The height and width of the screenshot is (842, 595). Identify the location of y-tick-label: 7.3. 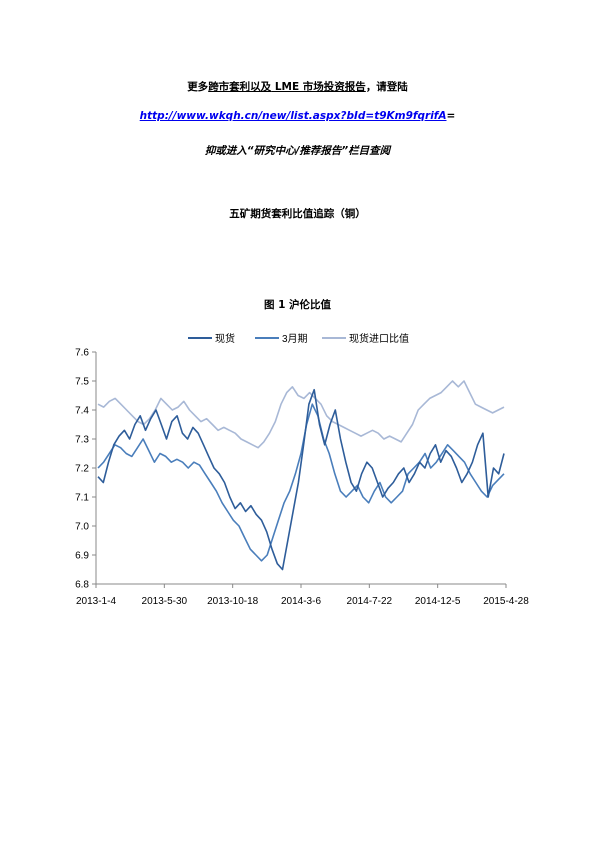
(82, 440).